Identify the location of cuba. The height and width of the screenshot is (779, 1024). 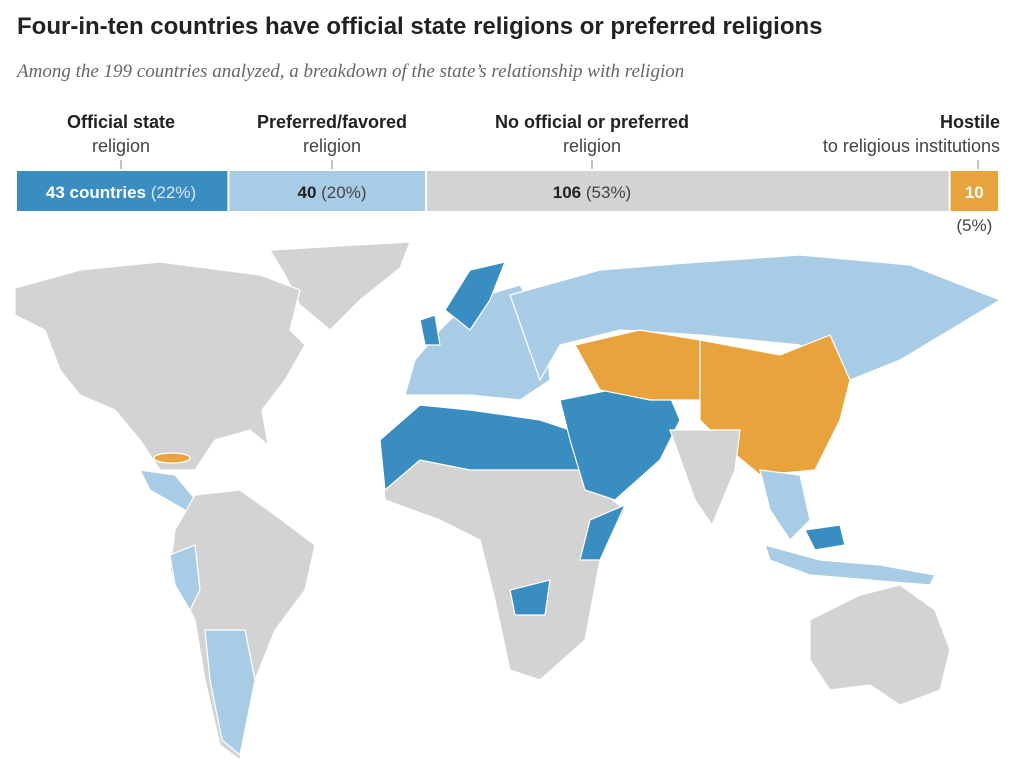
(172, 458).